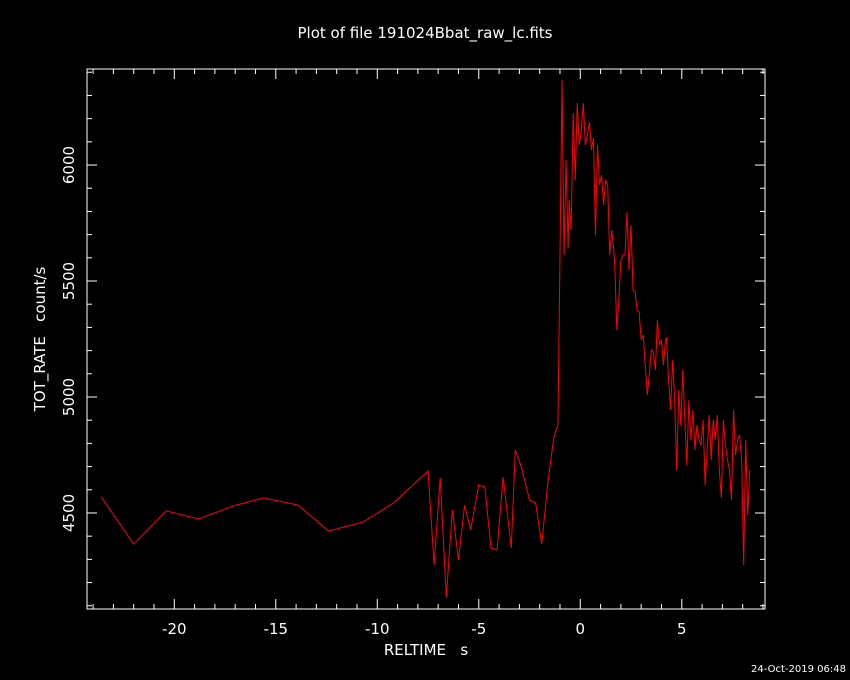 The width and height of the screenshot is (850, 680). What do you see at coordinates (425, 33) in the screenshot?
I see `chart-title: Plot of file 191024Bbat_raw_lc.fits` at bounding box center [425, 33].